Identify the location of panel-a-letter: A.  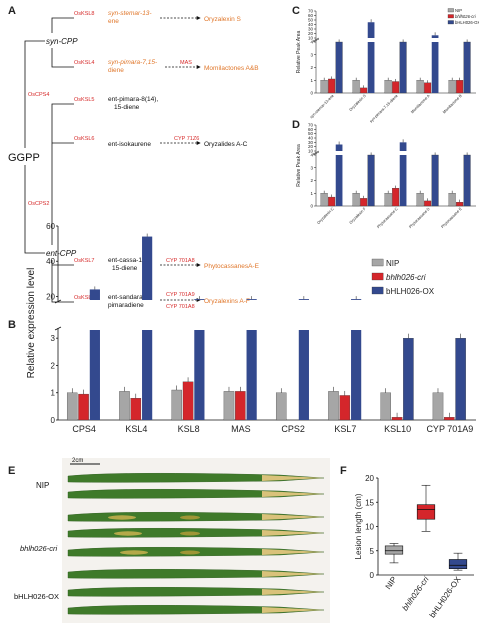
(12, 11).